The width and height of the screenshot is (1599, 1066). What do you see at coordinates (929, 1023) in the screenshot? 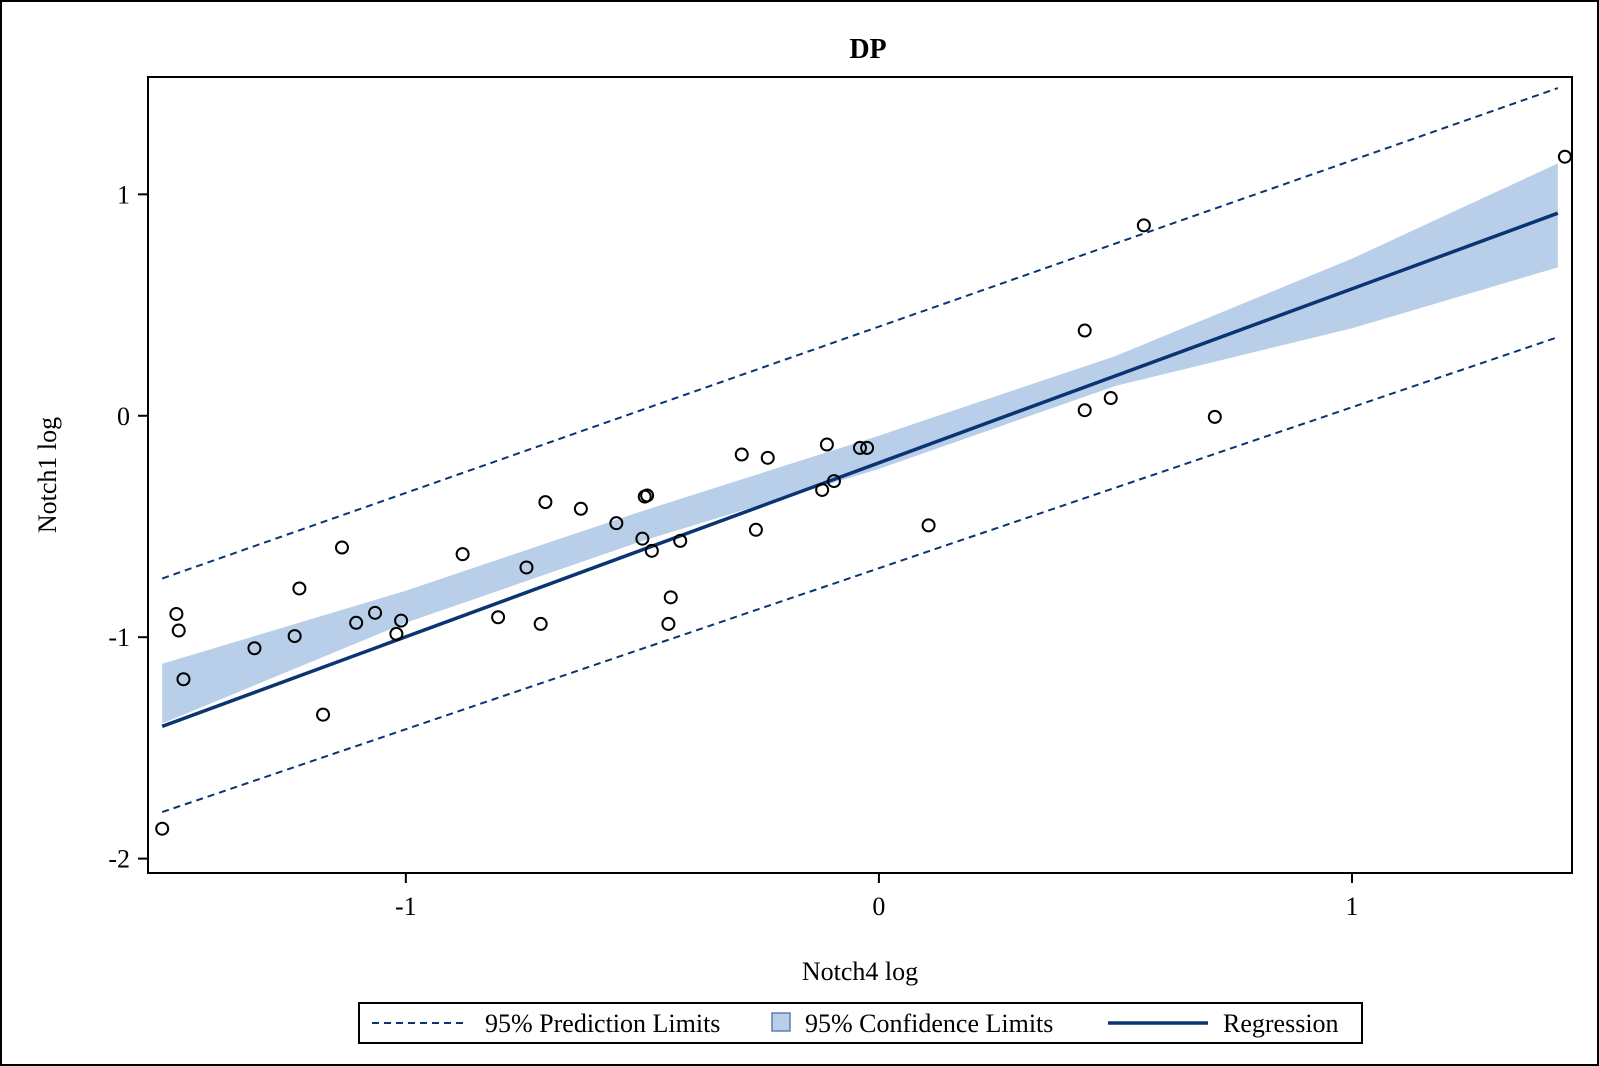
I see `legend-confidence-label: 95% Confidence Limits` at bounding box center [929, 1023].